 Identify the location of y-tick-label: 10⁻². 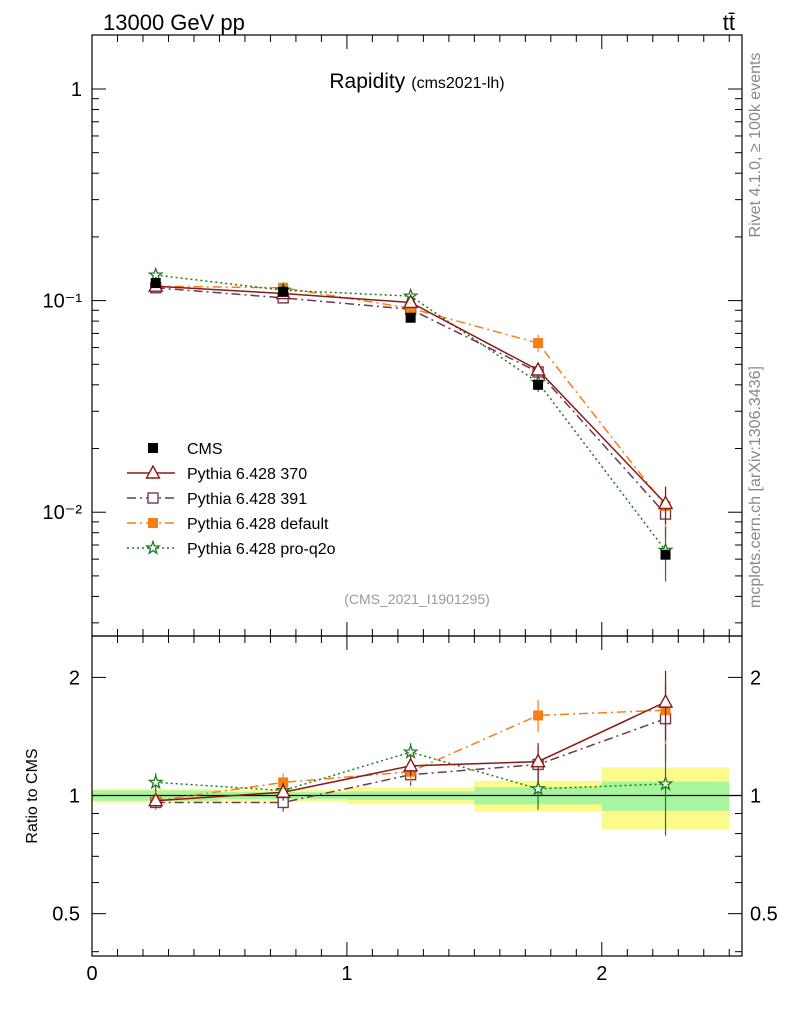
(63, 513).